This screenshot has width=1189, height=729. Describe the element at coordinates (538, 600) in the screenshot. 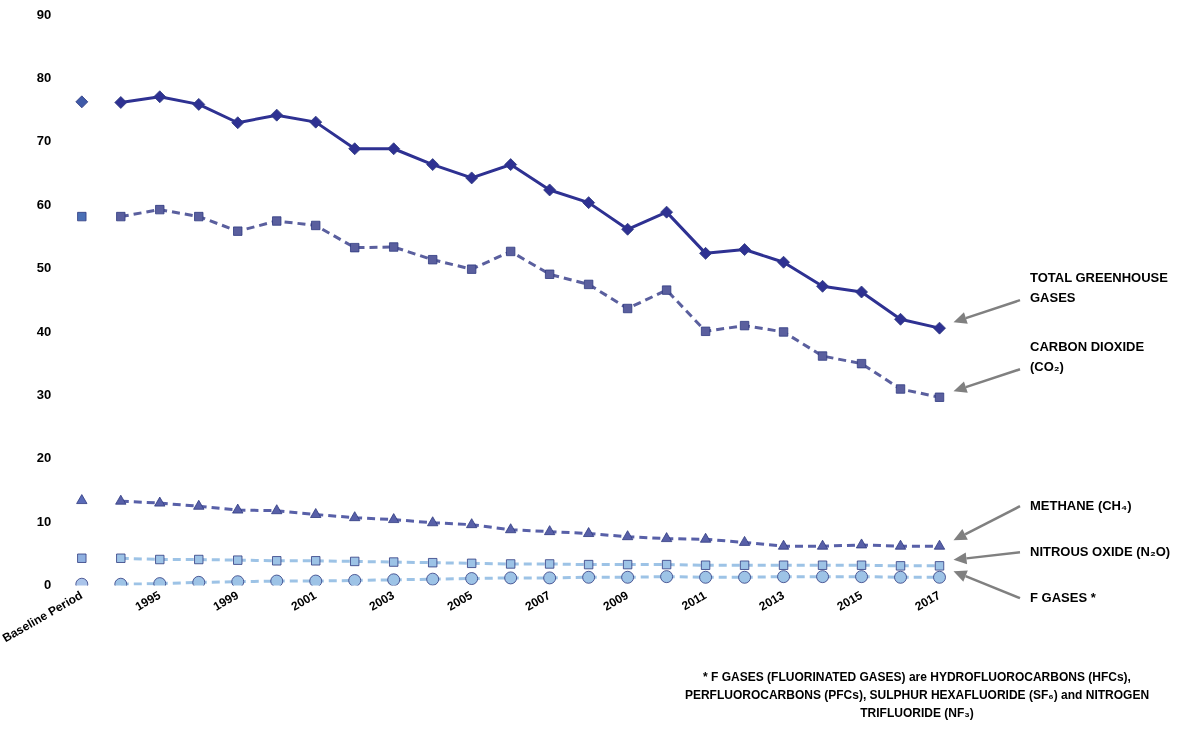

I see `x-tick-label: 2007` at that location.